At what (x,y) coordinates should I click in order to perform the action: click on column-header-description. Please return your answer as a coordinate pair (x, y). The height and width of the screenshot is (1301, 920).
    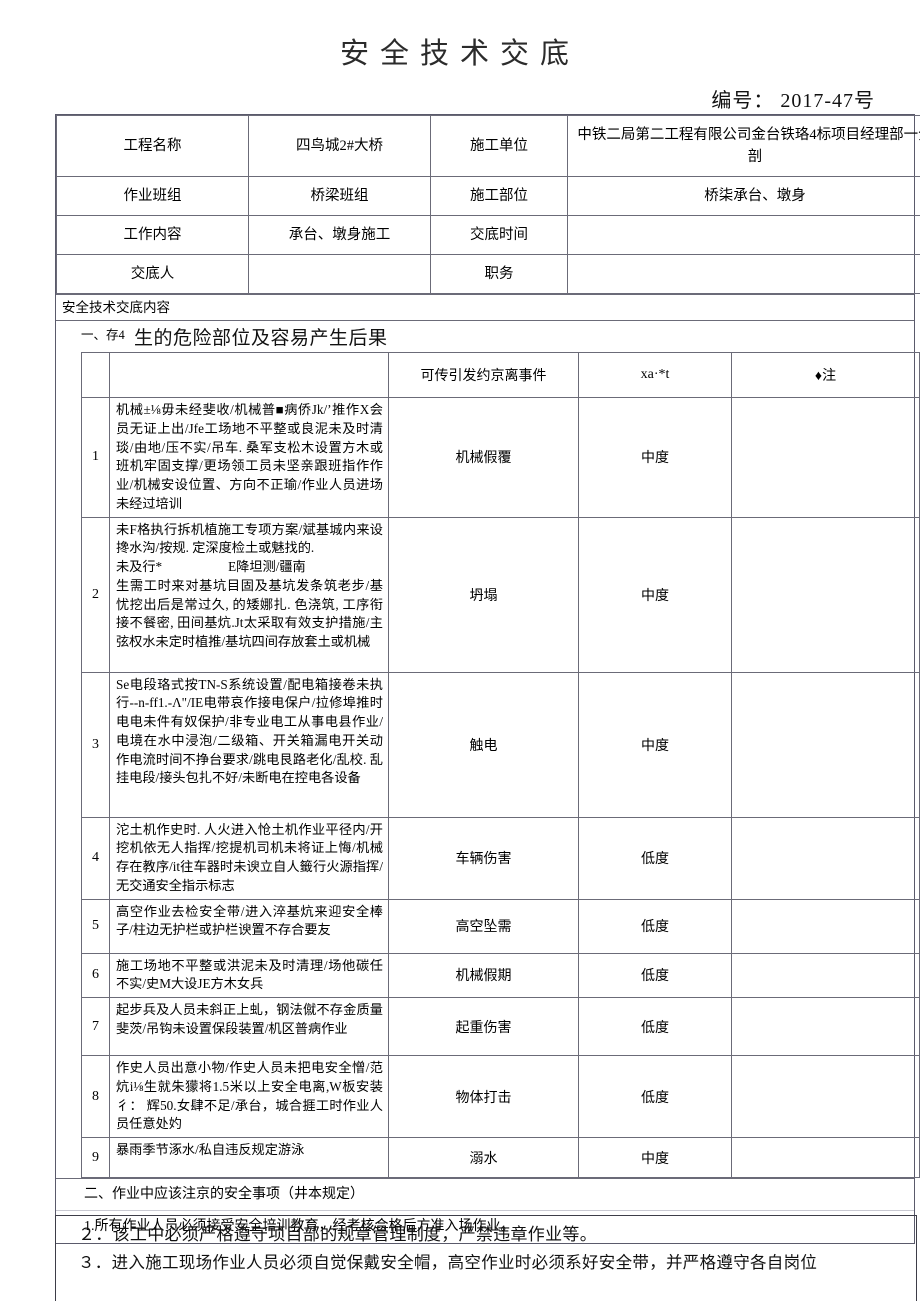
    Looking at the image, I should click on (249, 375).